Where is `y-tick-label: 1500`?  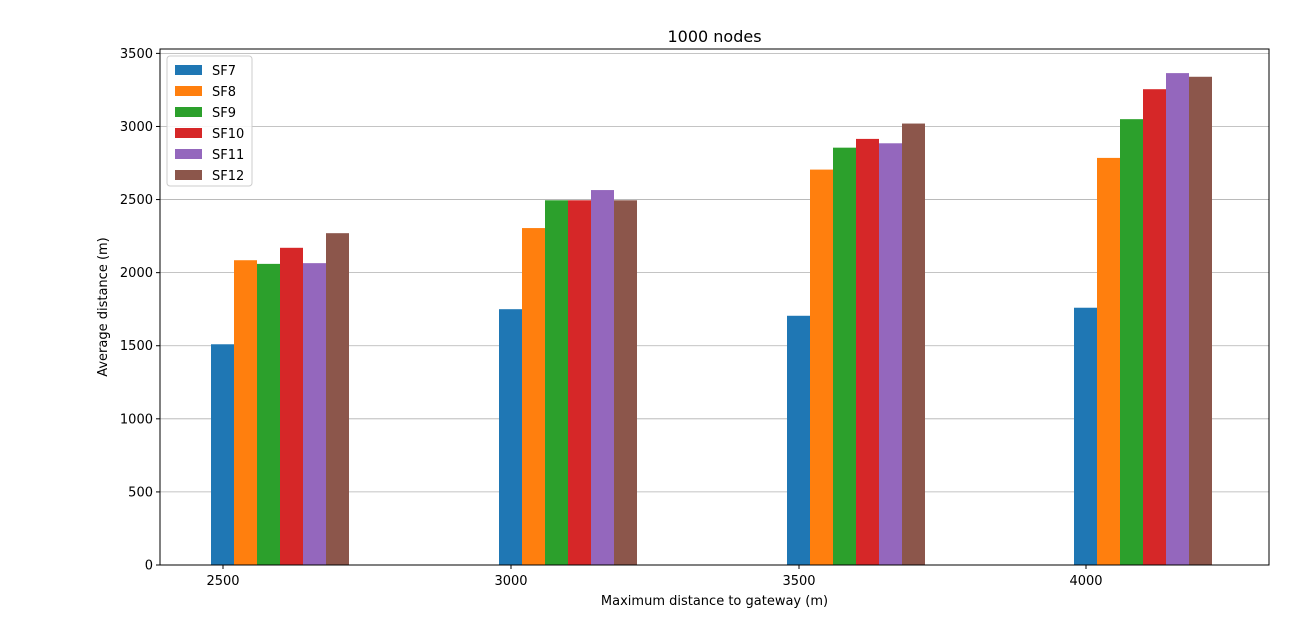
y-tick-label: 1500 is located at coordinates (136, 346).